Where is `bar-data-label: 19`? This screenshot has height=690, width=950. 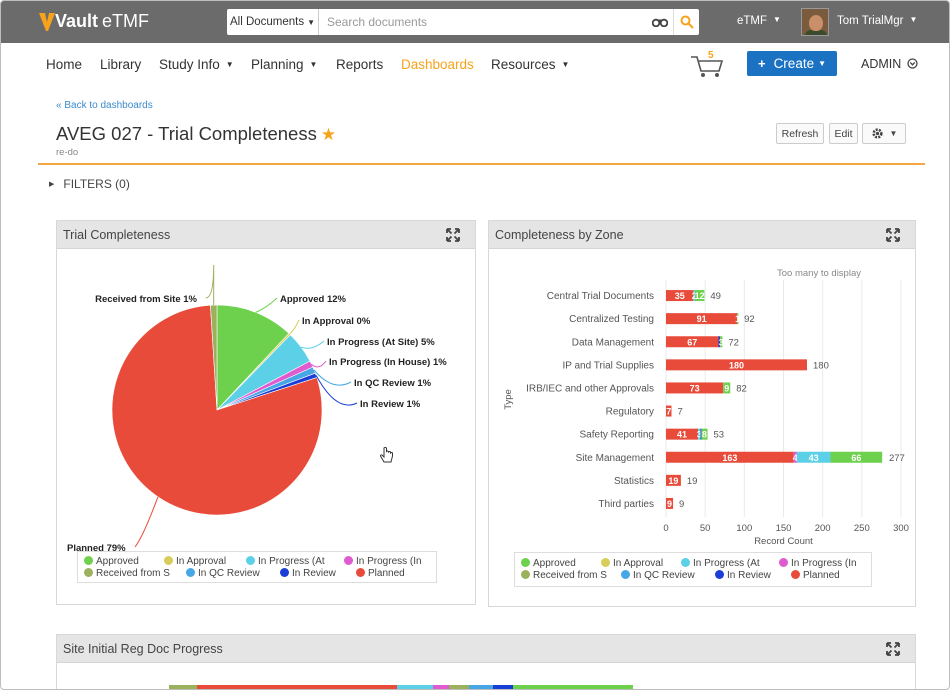 bar-data-label: 19 is located at coordinates (673, 481).